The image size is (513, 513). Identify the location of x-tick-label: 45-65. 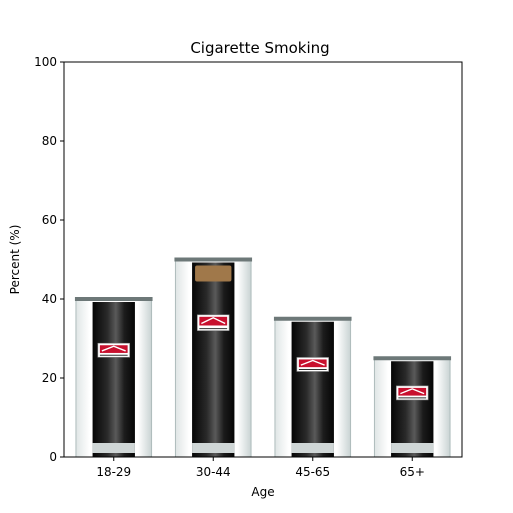
(312, 472).